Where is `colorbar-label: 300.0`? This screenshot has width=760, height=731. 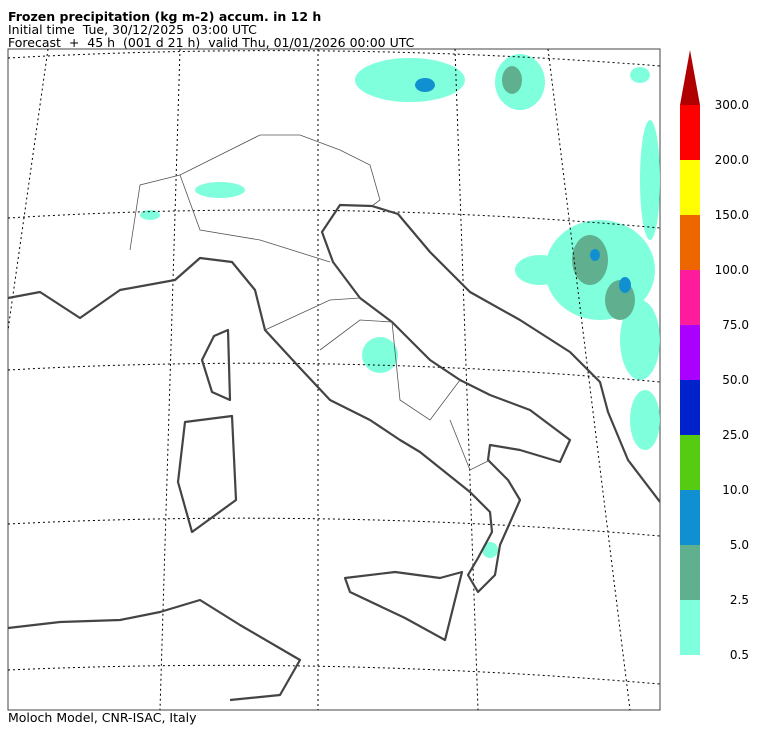 colorbar-label: 300.0 is located at coordinates (732, 105).